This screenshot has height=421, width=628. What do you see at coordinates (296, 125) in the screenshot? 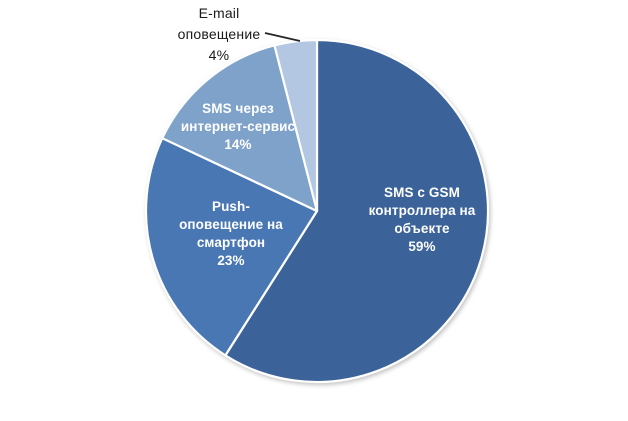
I see `pie-slice-email` at bounding box center [296, 125].